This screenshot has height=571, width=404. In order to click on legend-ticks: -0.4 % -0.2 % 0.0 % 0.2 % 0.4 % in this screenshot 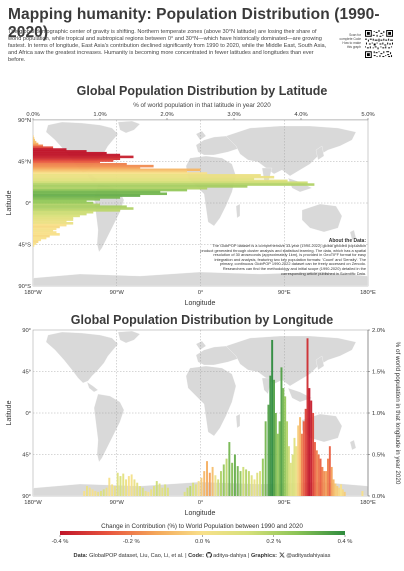, I will do `click(202, 540)`.